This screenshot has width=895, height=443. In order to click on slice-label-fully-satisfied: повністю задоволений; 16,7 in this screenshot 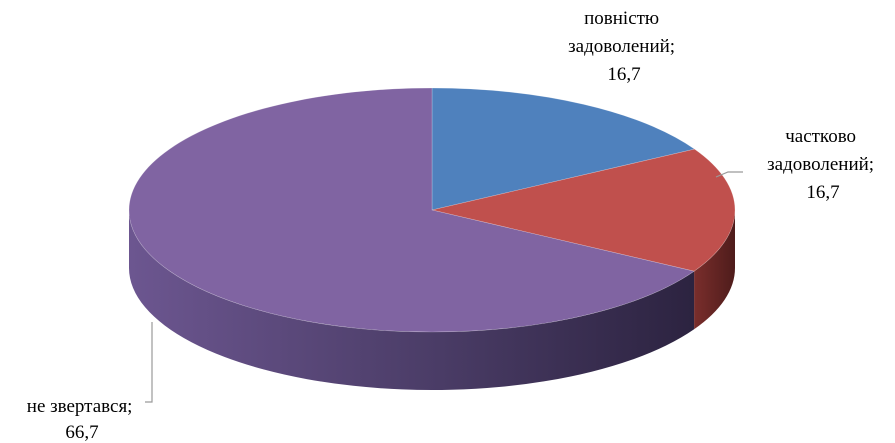, I will do `click(624, 46)`.